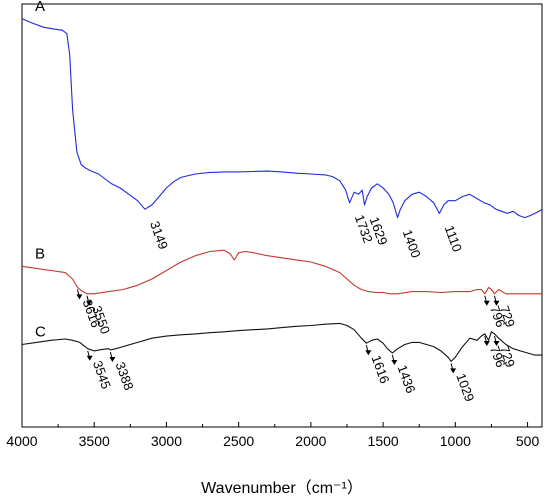 This screenshot has width=550, height=502. I want to click on peak-annotation-C-729: 729, so click(506, 352).